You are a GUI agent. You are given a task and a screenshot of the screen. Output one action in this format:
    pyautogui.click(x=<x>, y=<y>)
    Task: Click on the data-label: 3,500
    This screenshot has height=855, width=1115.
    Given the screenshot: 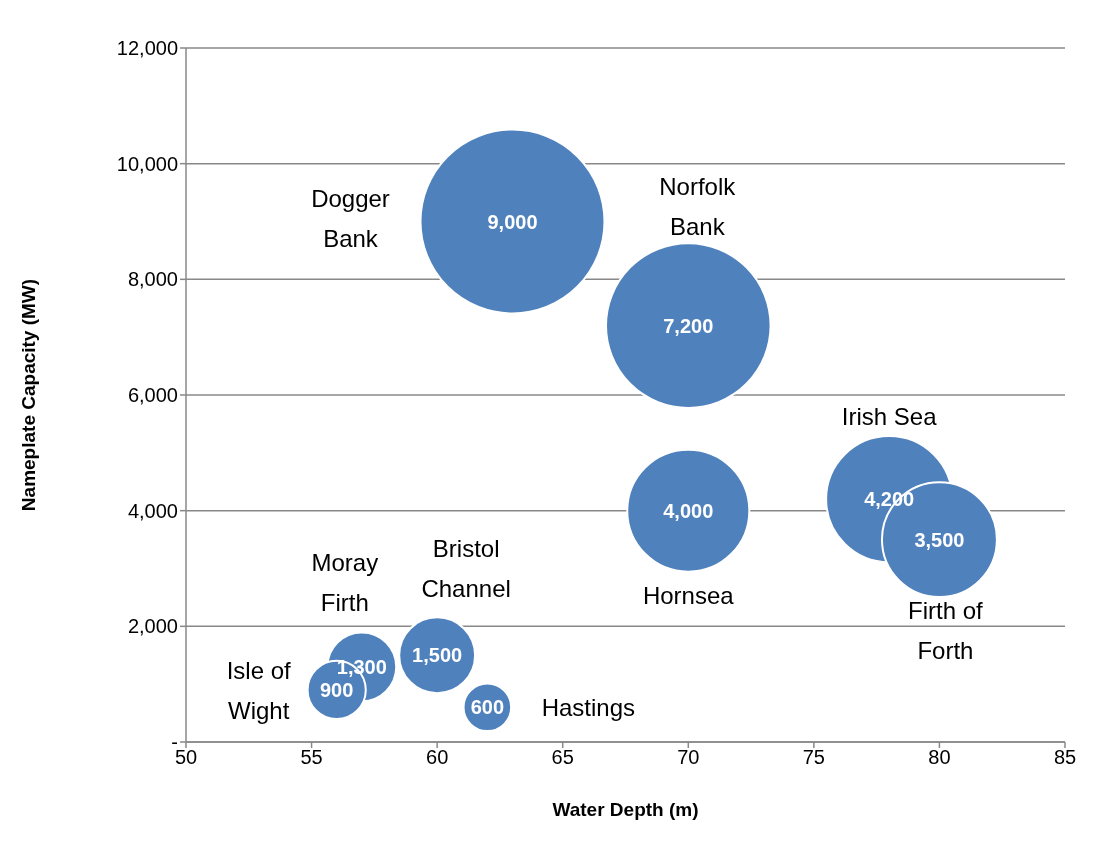 What is the action you would take?
    pyautogui.click(x=939, y=539)
    